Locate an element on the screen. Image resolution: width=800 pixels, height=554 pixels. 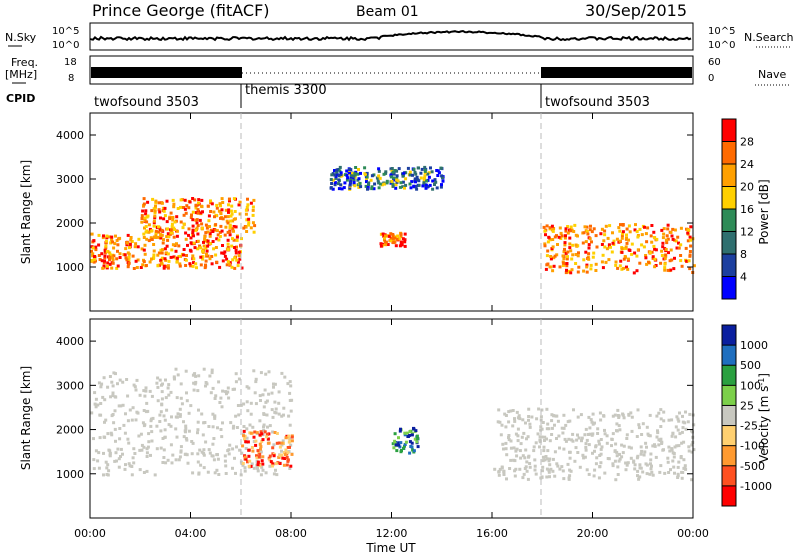
colorbar-tick-label: -100 is located at coordinates (752, 446).